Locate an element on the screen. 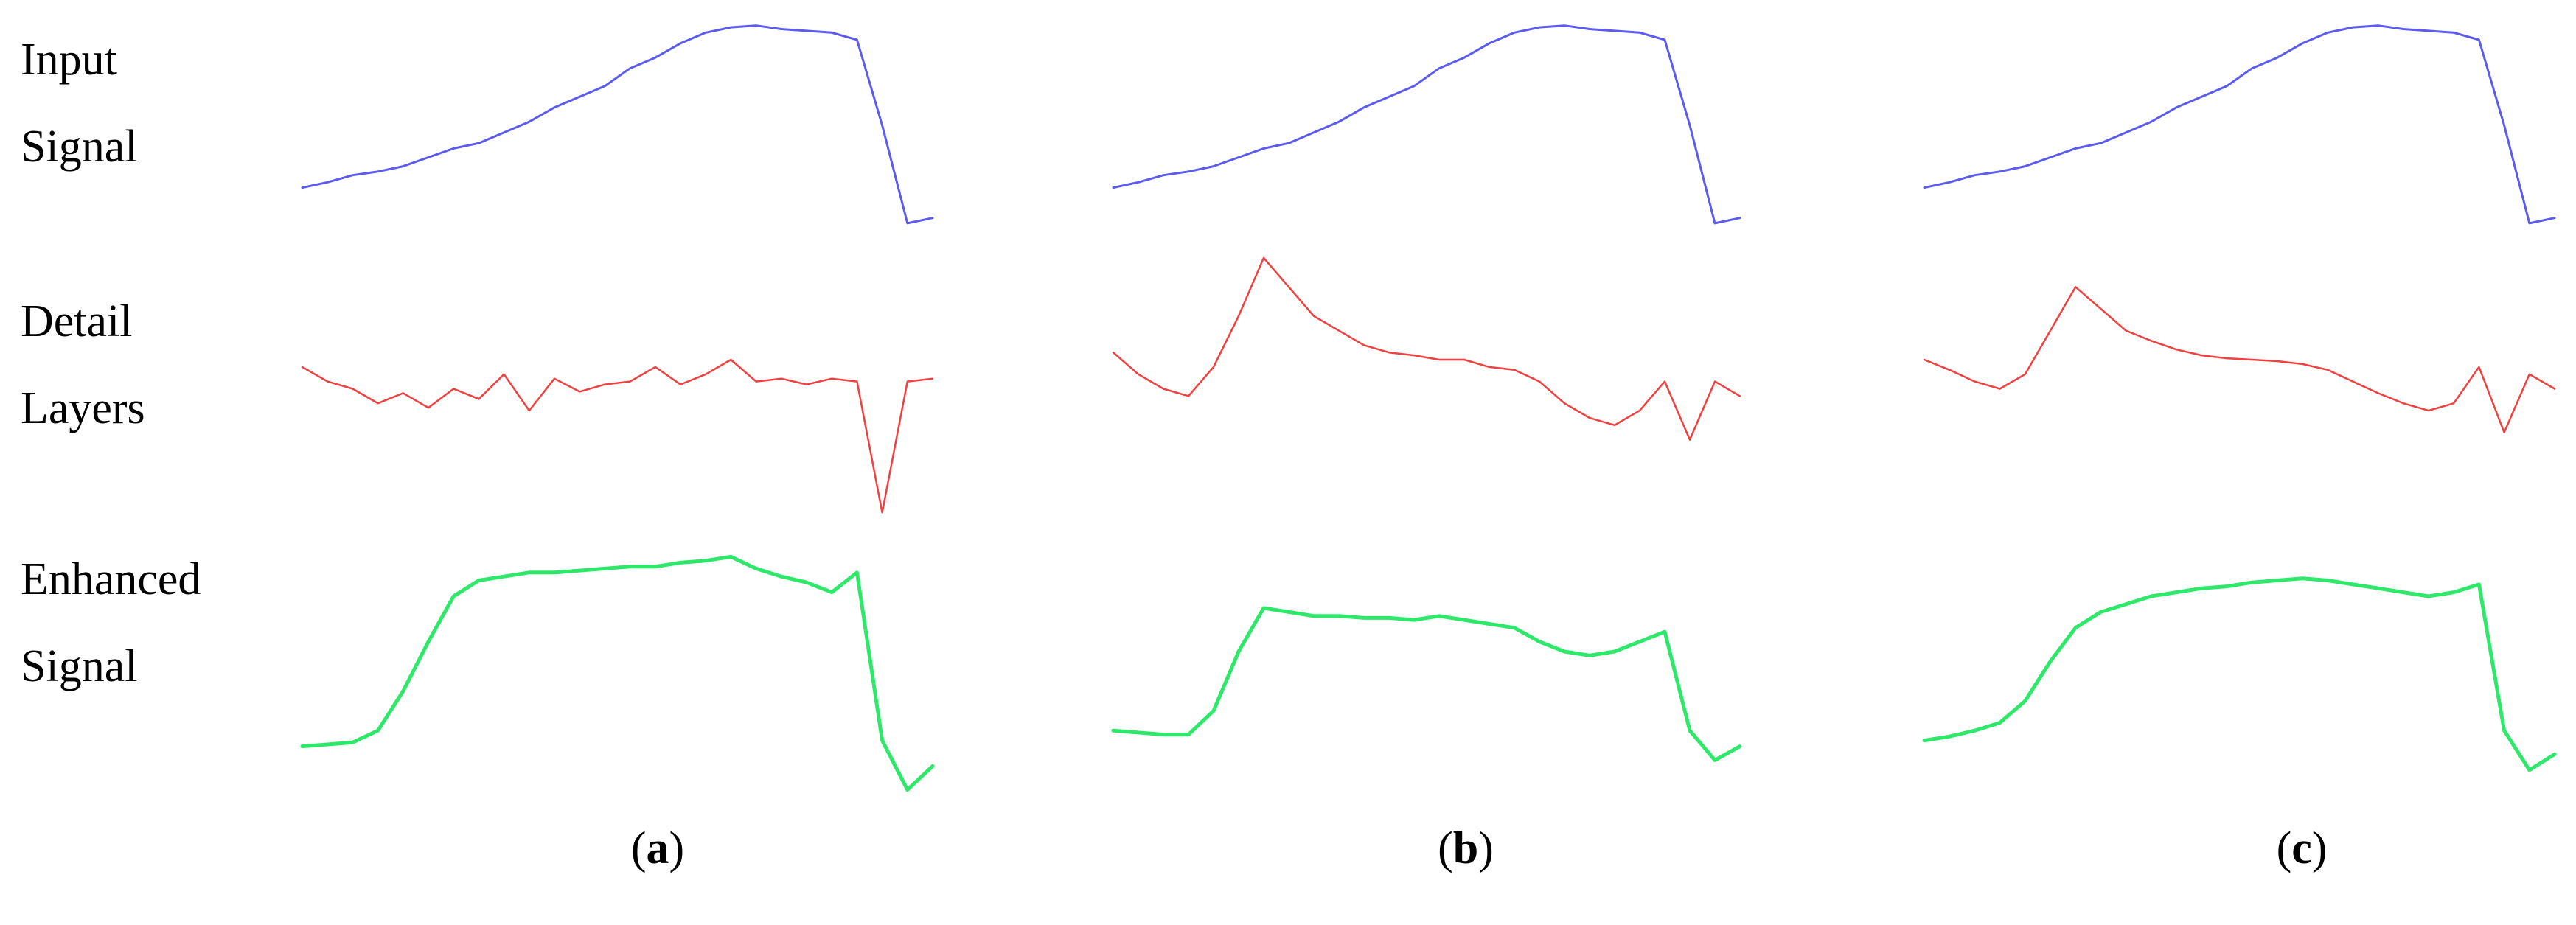 This screenshot has height=925, width=2576. series-line-enhanced-panel-a is located at coordinates (617, 673).